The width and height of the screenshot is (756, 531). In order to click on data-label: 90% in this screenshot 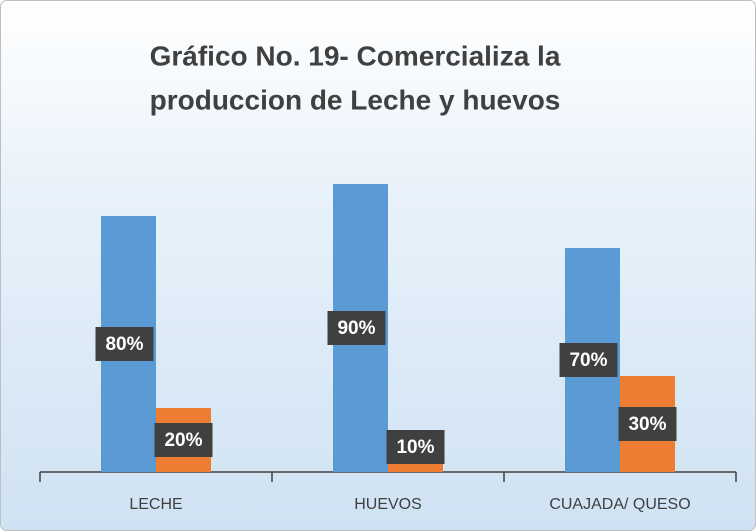, I will do `click(356, 328)`.